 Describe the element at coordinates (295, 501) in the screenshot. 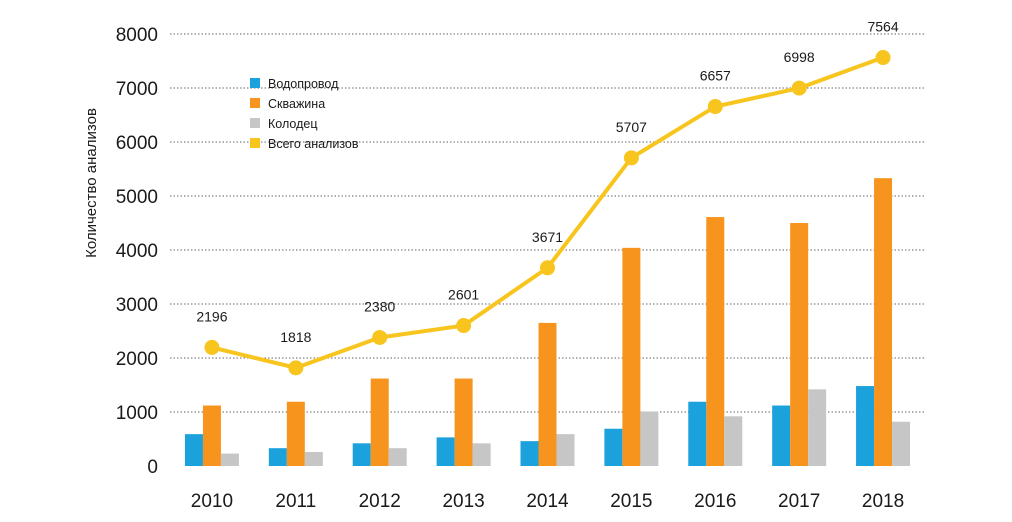

I see `x-tick-label: 2011` at that location.